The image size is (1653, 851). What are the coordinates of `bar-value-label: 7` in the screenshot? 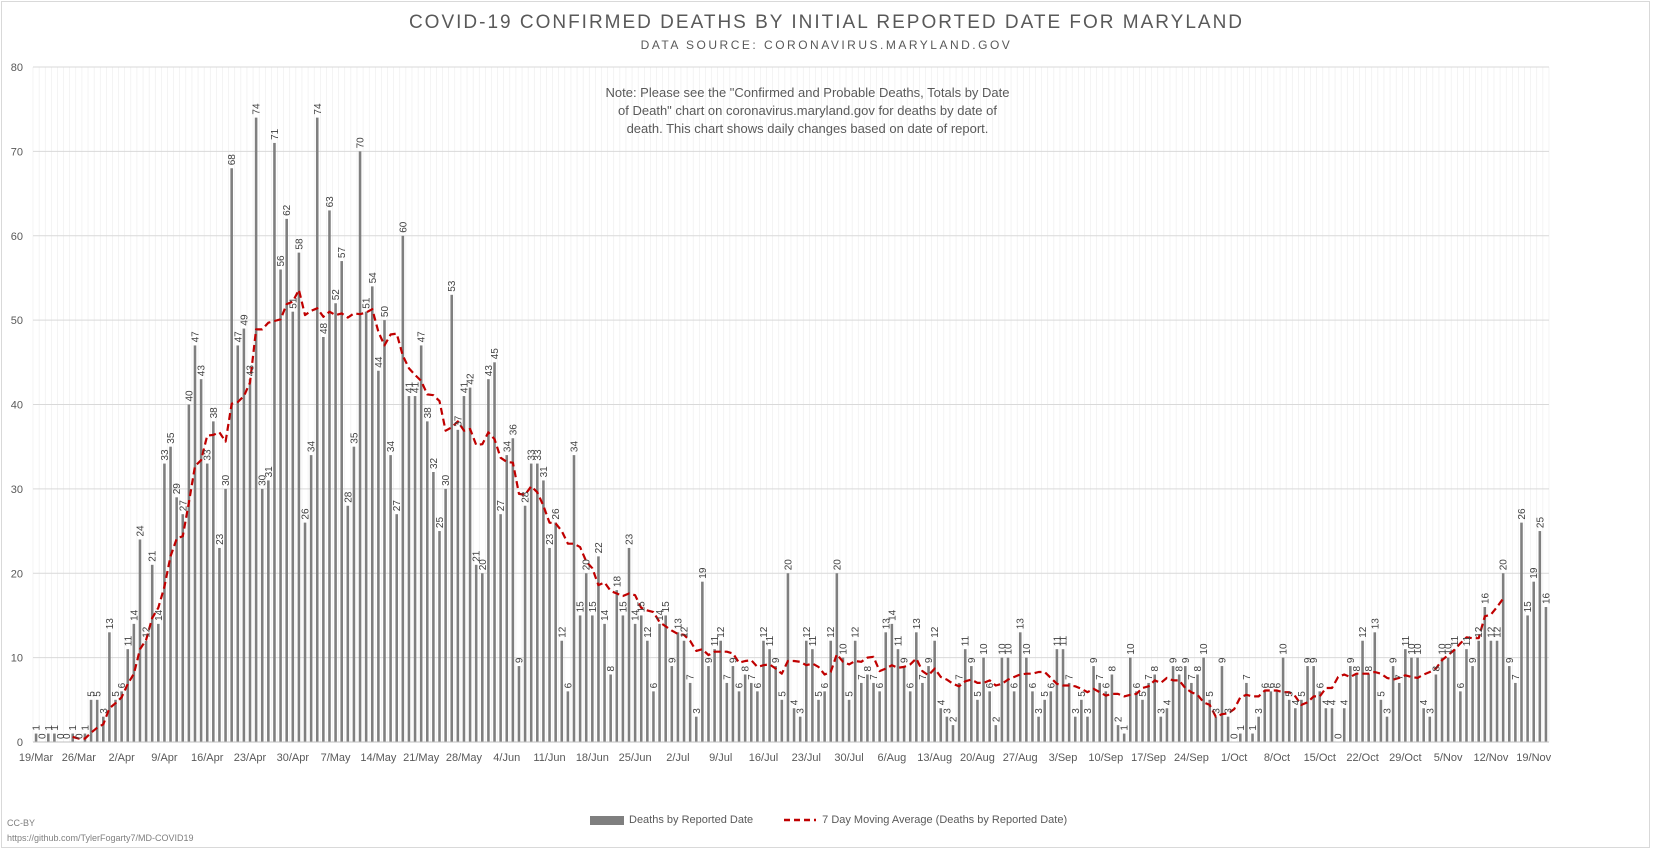 It's located at (1400, 677).